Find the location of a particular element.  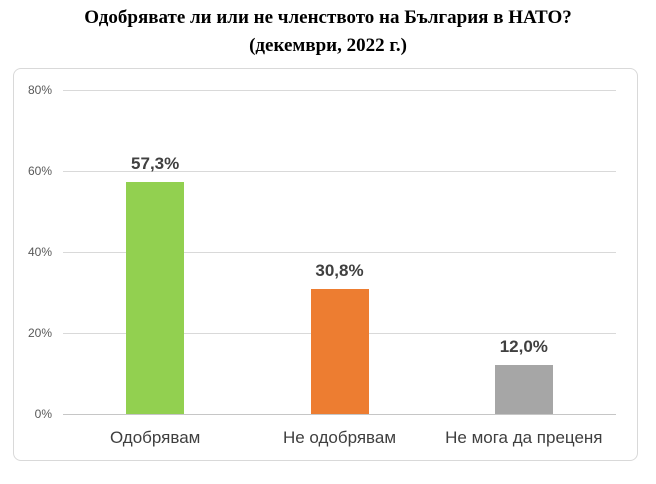

x-axis-line is located at coordinates (339, 414).